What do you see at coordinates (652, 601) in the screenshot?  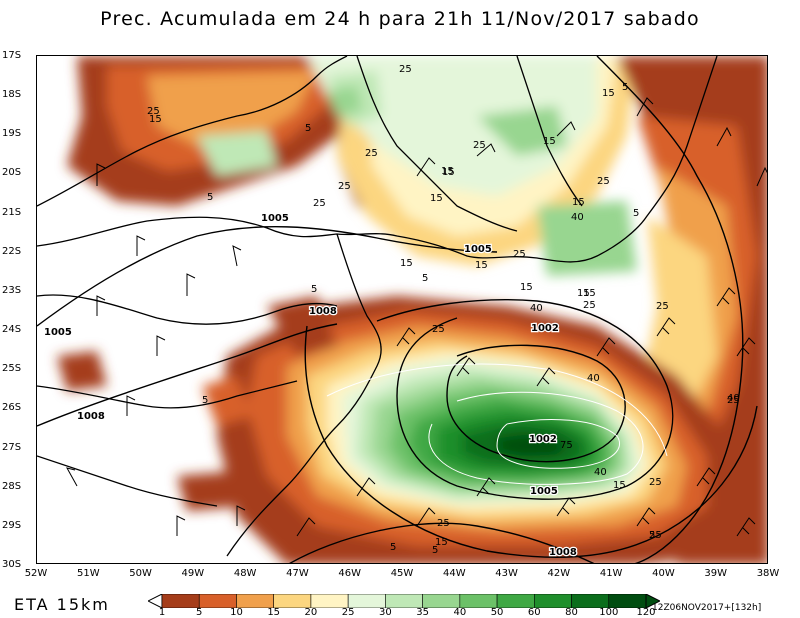 I see `colorbar-max-arrow` at bounding box center [652, 601].